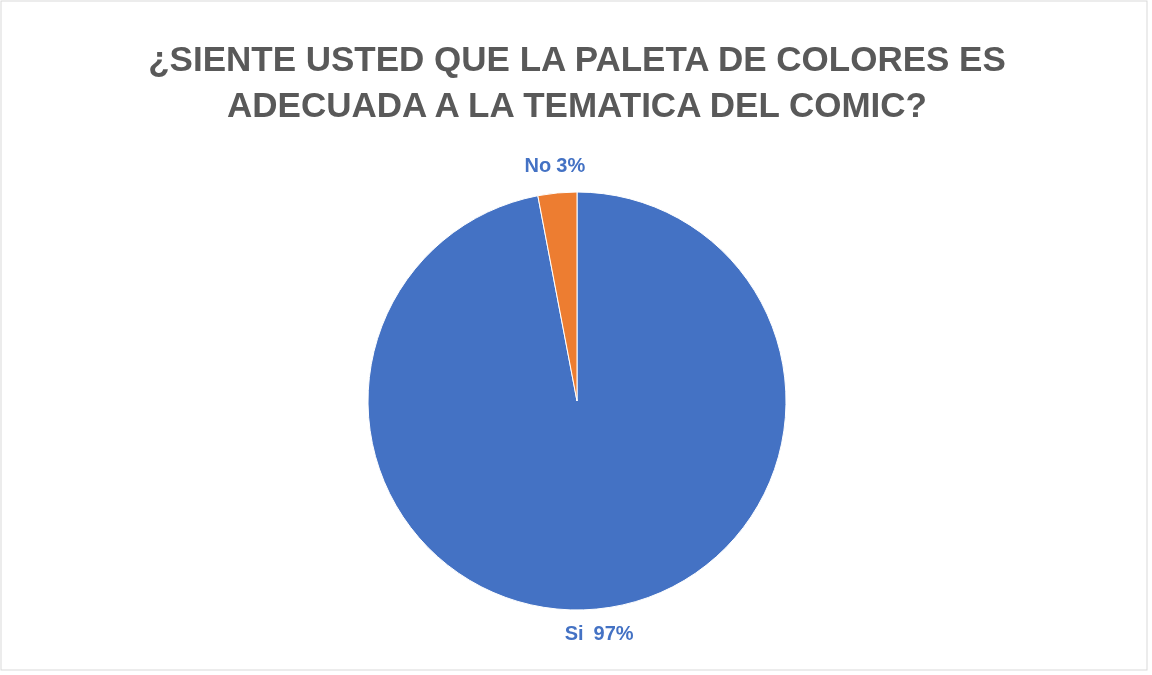 The width and height of the screenshot is (1152, 675). I want to click on slice-label: Si, so click(574, 633).